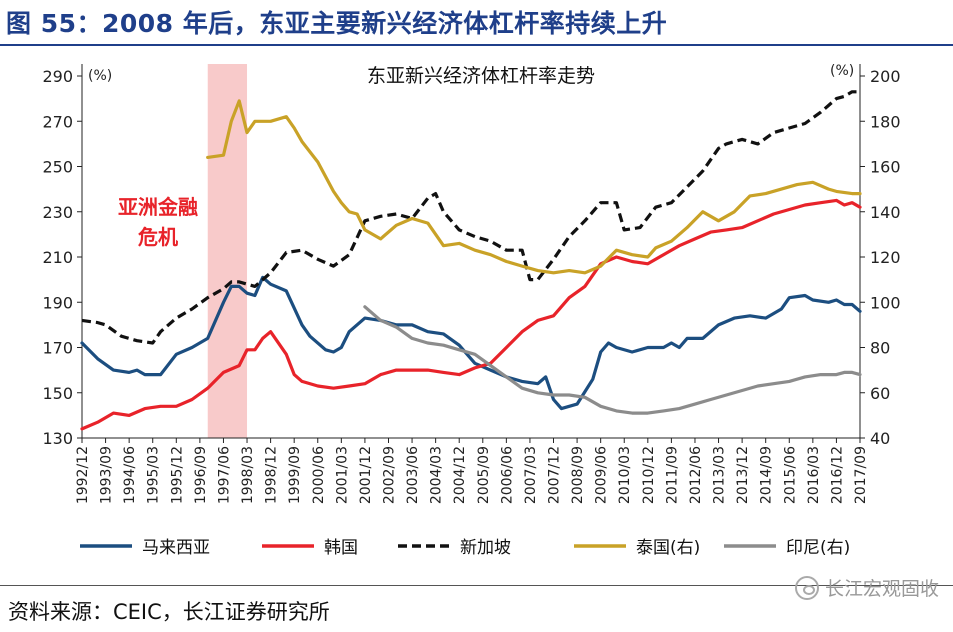 This screenshot has height=632, width=953. Describe the element at coordinates (158, 237) in the screenshot. I see `crisis-annotation: 危机` at that location.